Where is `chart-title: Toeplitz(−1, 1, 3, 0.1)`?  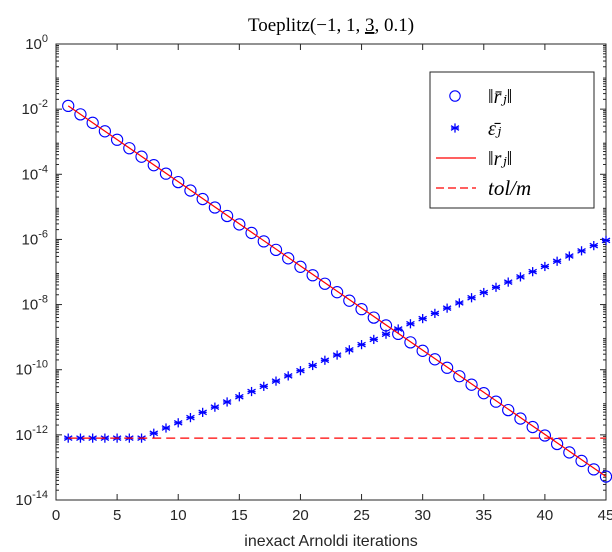 chart-title: Toeplitz(−1, 1, 3, 0.1) is located at coordinates (331, 25).